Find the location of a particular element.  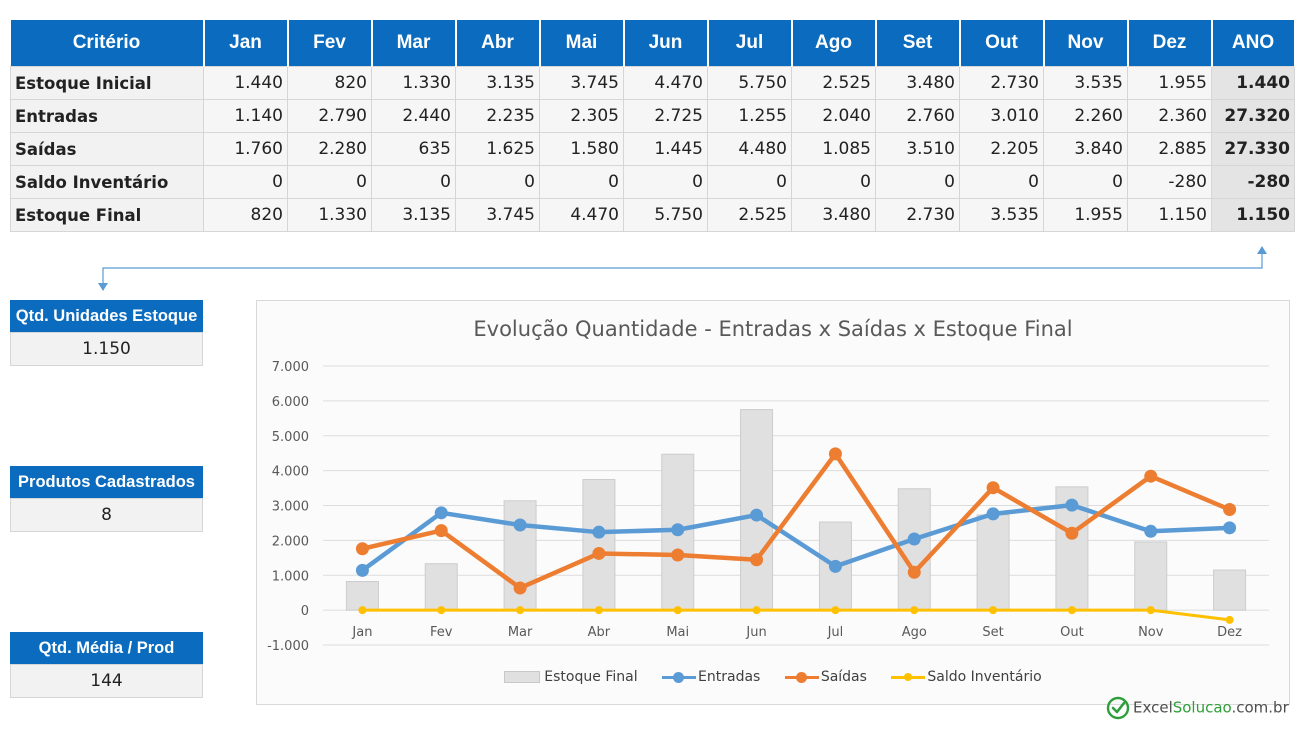

legend-label: Saídas is located at coordinates (843, 677).